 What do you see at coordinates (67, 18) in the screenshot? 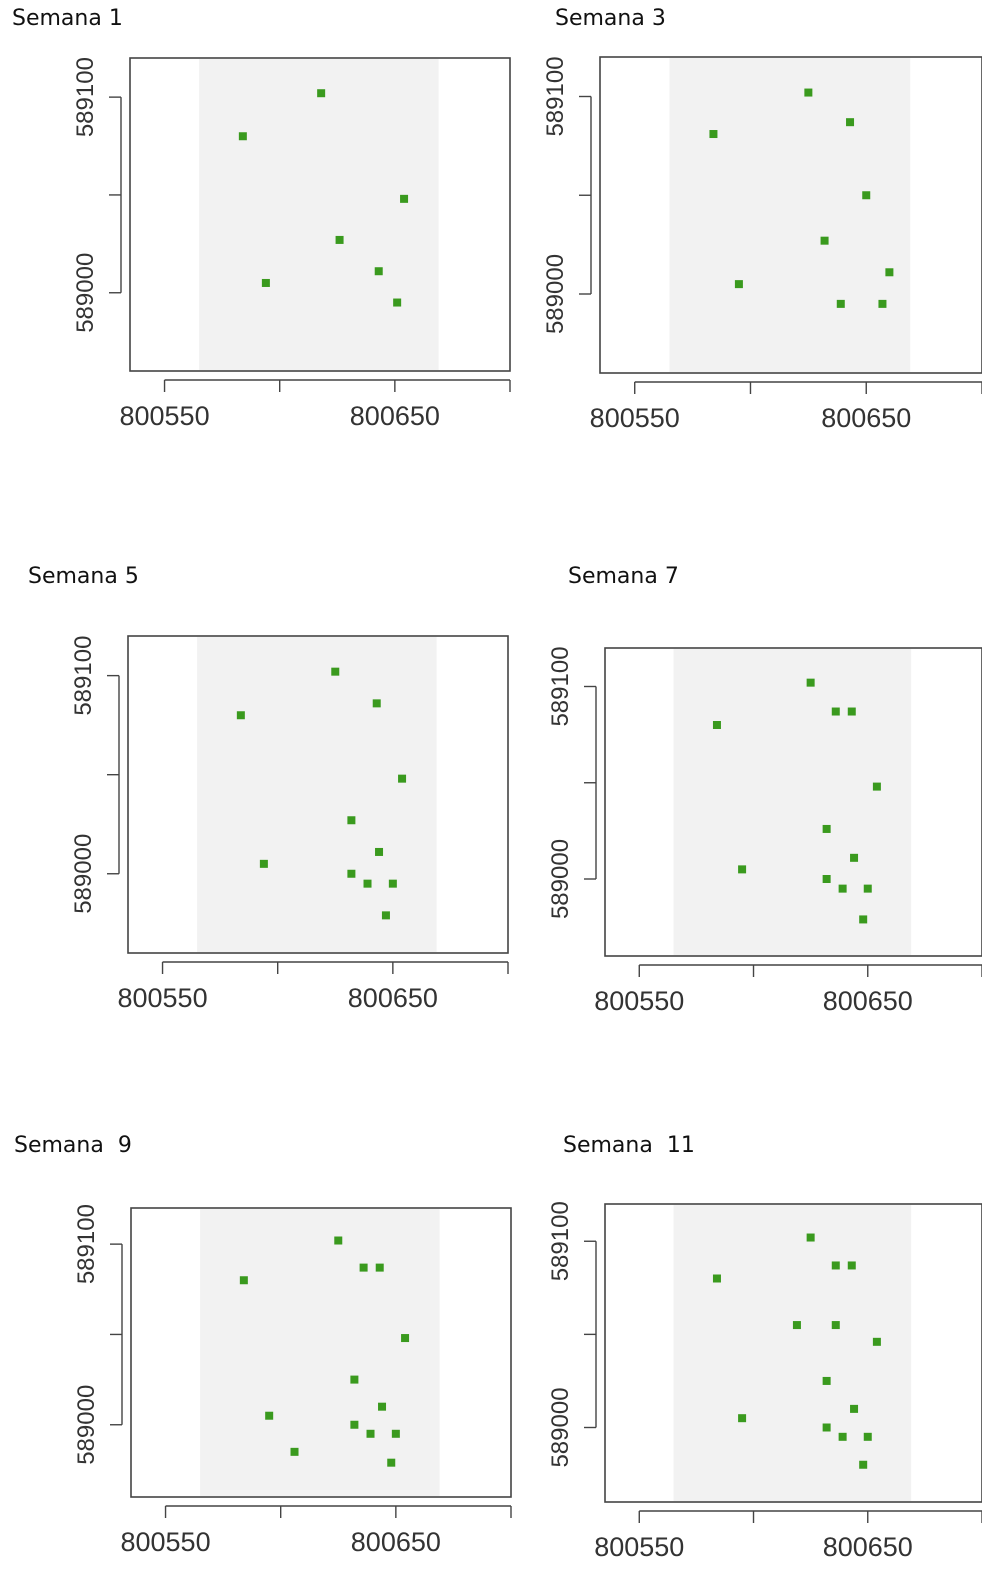
I see `panel-1-title: Semana 1` at bounding box center [67, 18].